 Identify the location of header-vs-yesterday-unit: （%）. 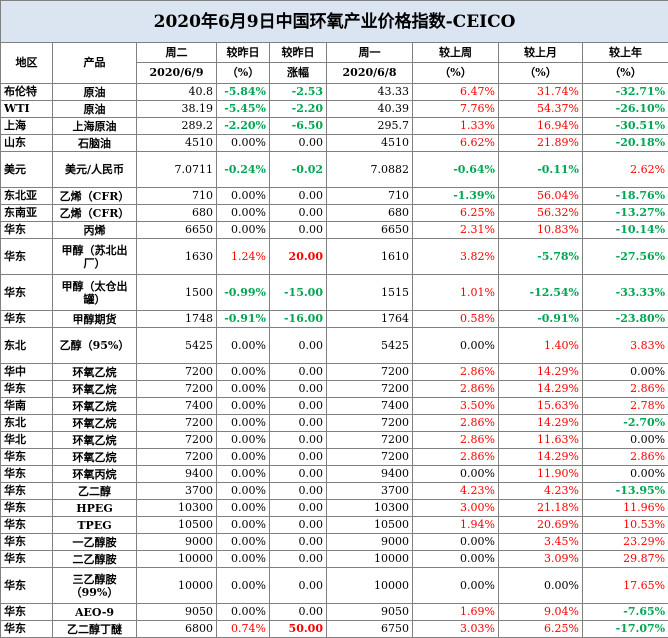
(243, 73).